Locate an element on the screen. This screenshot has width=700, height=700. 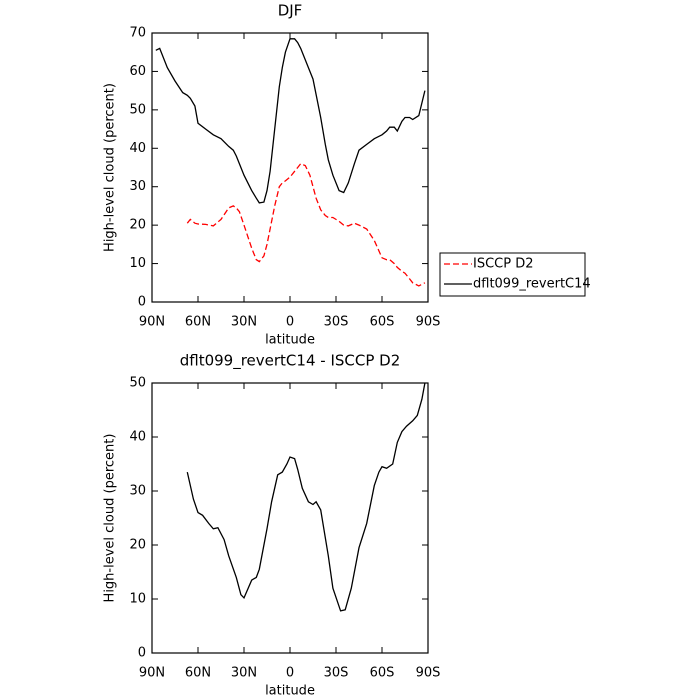
legend-label: ISCCP D2 is located at coordinates (503, 264).